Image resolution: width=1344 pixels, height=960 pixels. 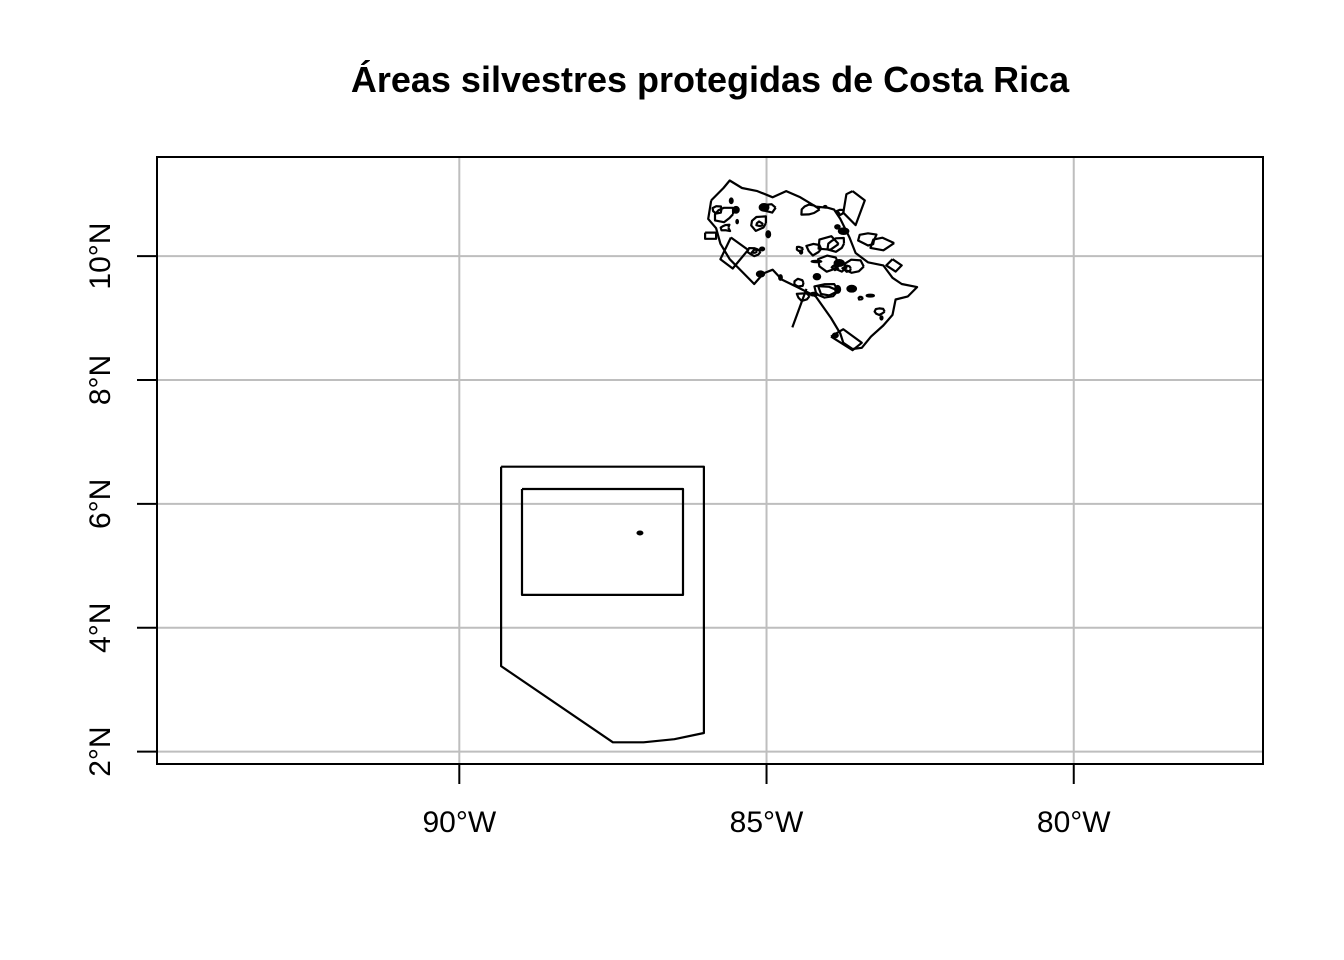 I want to click on x-axis: 90°W 85°W 80°W, so click(x=766, y=801).